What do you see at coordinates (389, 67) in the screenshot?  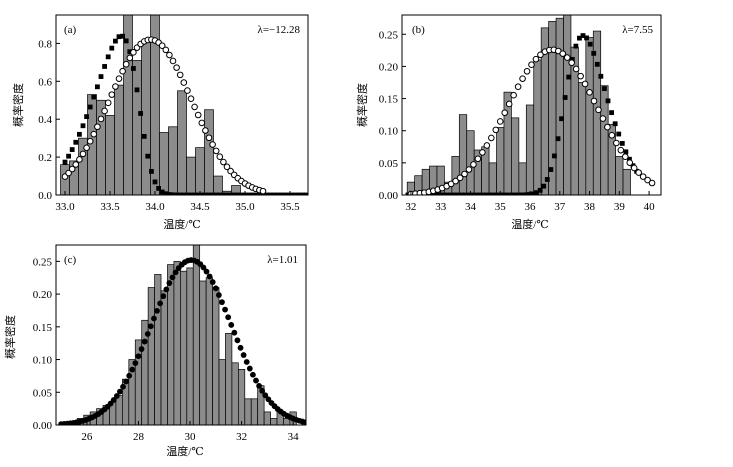 I see `y-tick-label: 0.20` at bounding box center [389, 67].